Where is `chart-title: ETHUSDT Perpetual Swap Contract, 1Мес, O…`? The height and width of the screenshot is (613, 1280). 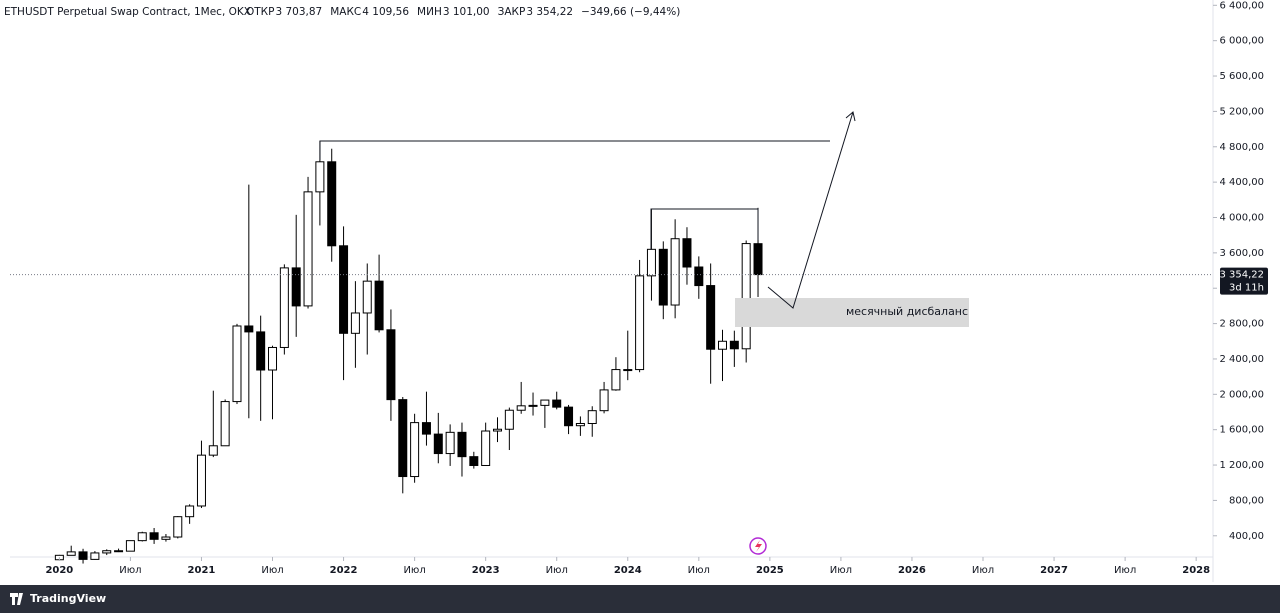 chart-title: ETHUSDT Perpetual Swap Contract, 1Мес, O… is located at coordinates (127, 12).